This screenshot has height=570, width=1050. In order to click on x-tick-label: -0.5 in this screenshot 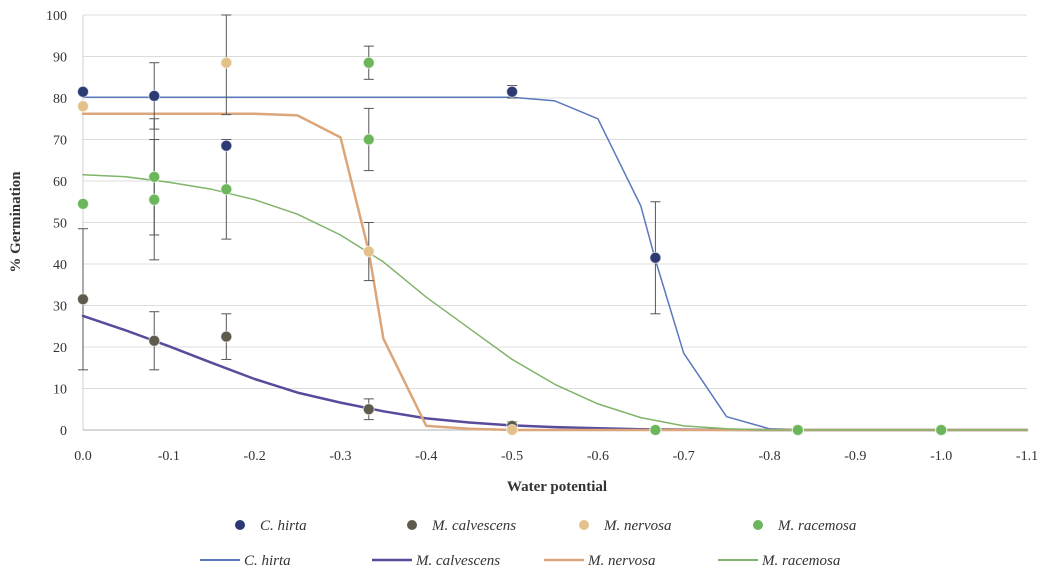, I will do `click(512, 456)`.